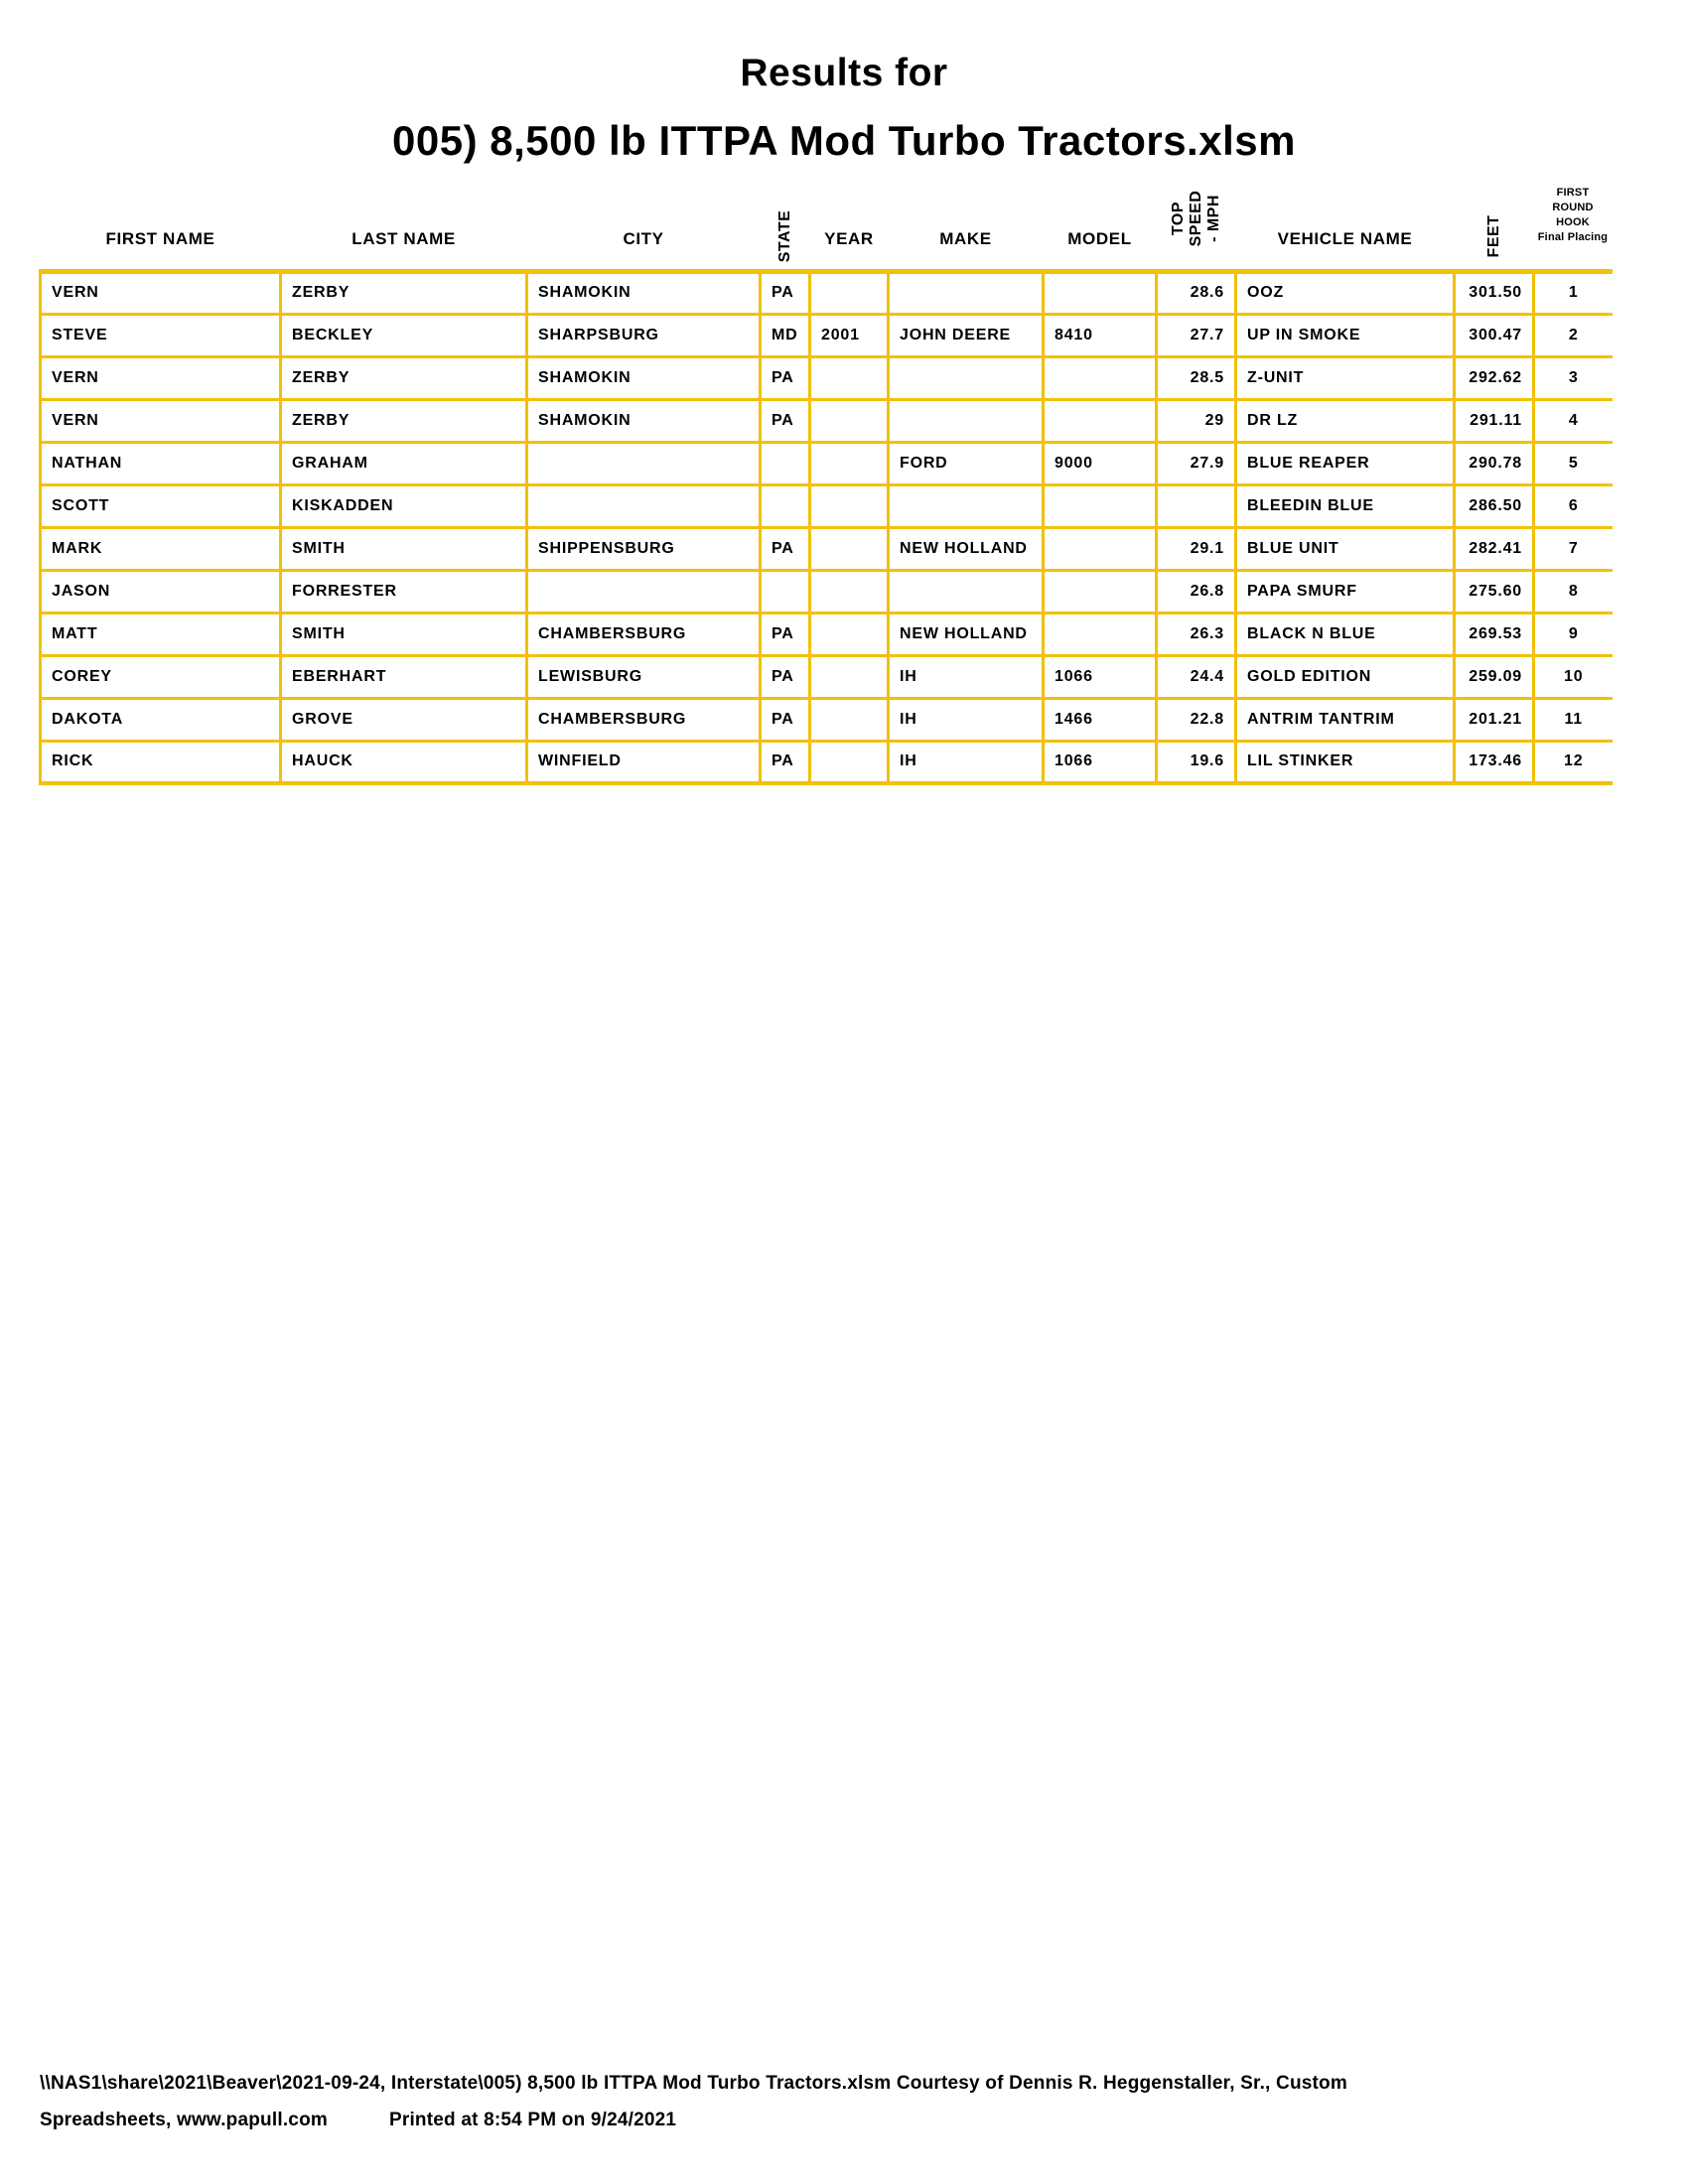  What do you see at coordinates (1572, 505) in the screenshot?
I see `cell-placing: 6` at bounding box center [1572, 505].